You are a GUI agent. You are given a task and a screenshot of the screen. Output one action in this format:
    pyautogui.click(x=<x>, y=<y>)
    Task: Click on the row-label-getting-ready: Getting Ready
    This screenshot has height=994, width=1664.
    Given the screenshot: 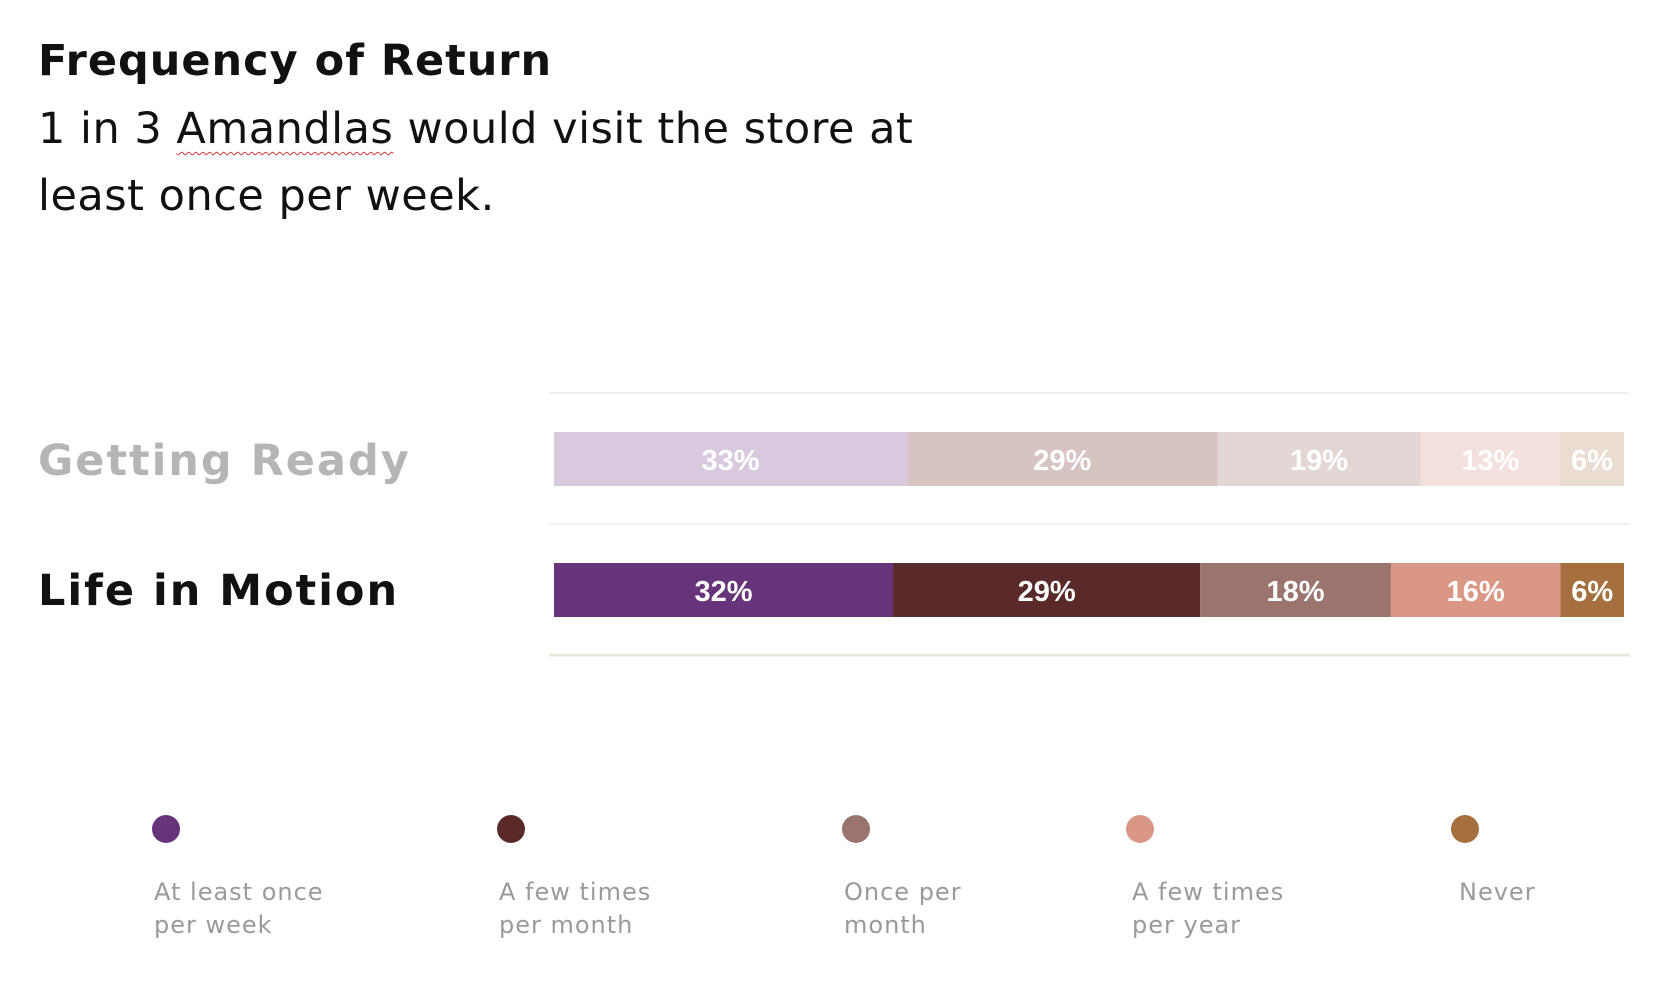 What is the action you would take?
    pyautogui.click(x=224, y=461)
    